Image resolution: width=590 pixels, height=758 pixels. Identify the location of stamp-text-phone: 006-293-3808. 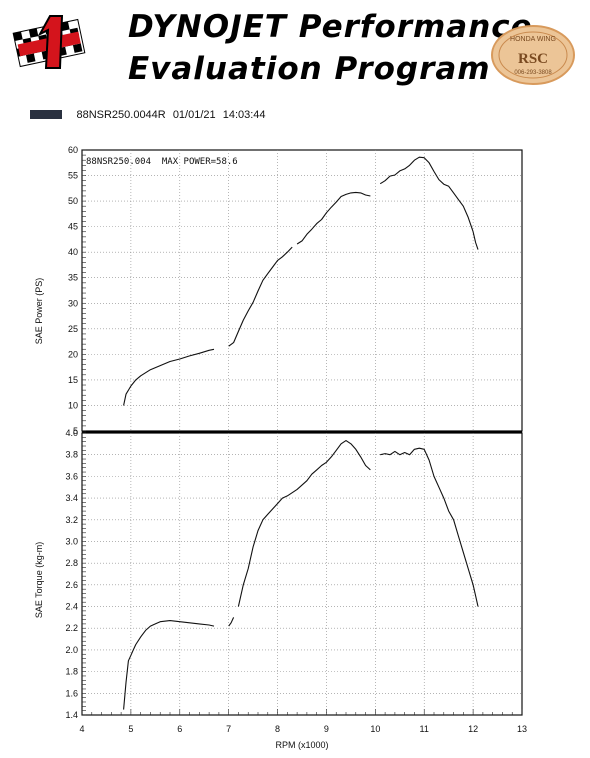
(533, 73).